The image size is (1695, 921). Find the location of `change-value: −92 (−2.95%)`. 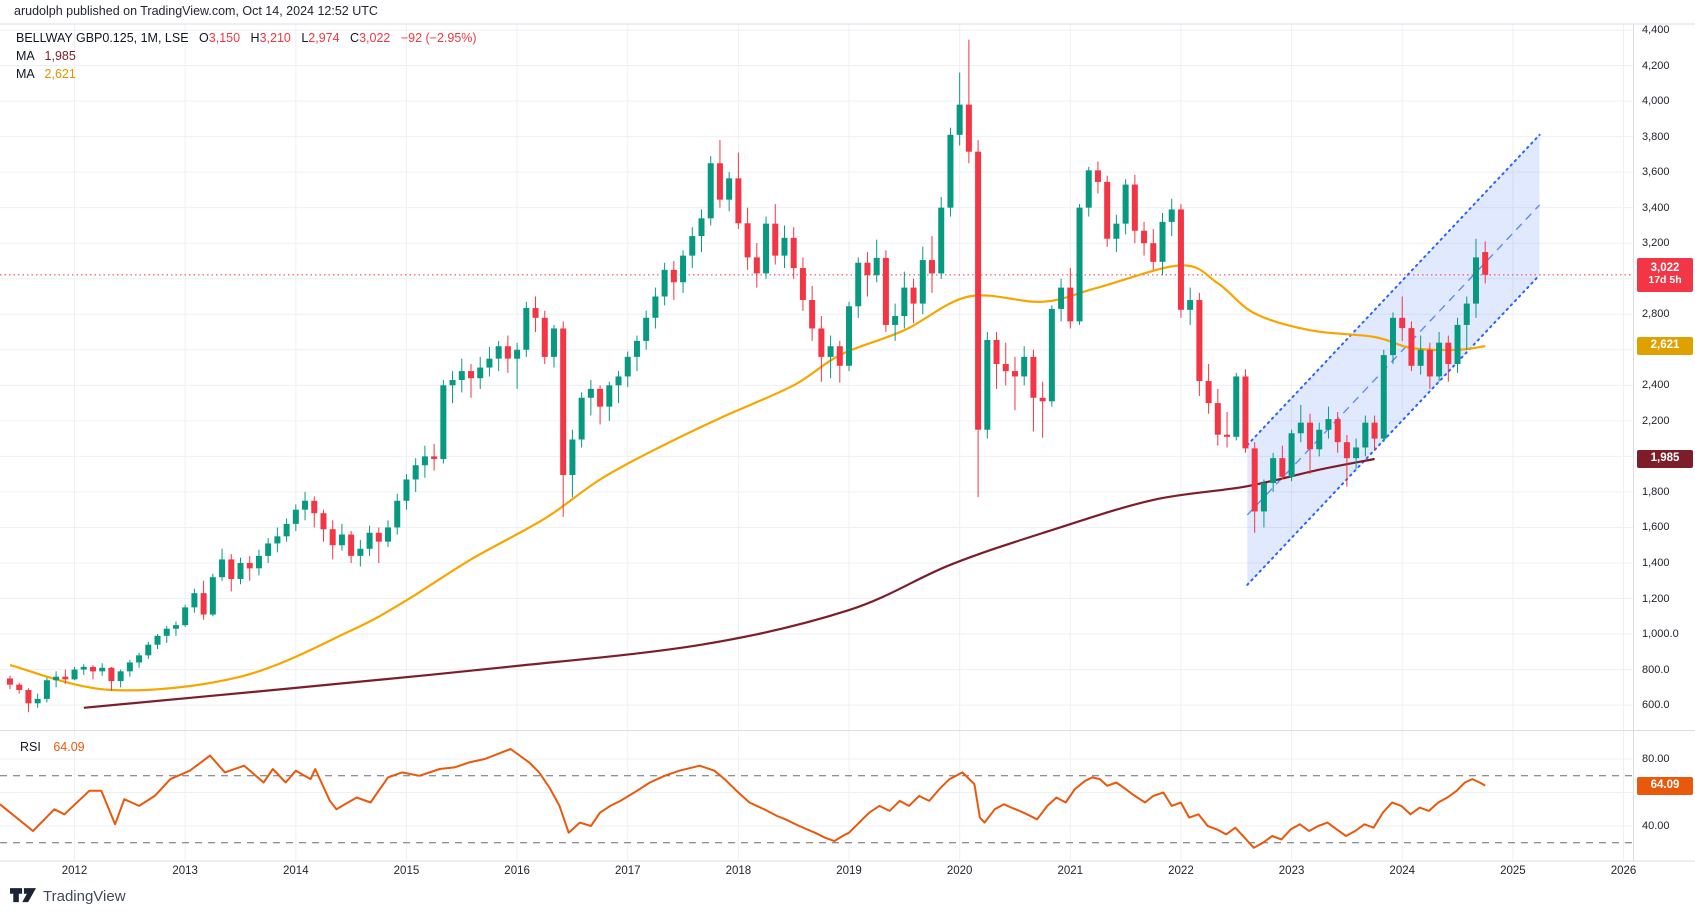

change-value: −92 (−2.95%) is located at coordinates (438, 38).